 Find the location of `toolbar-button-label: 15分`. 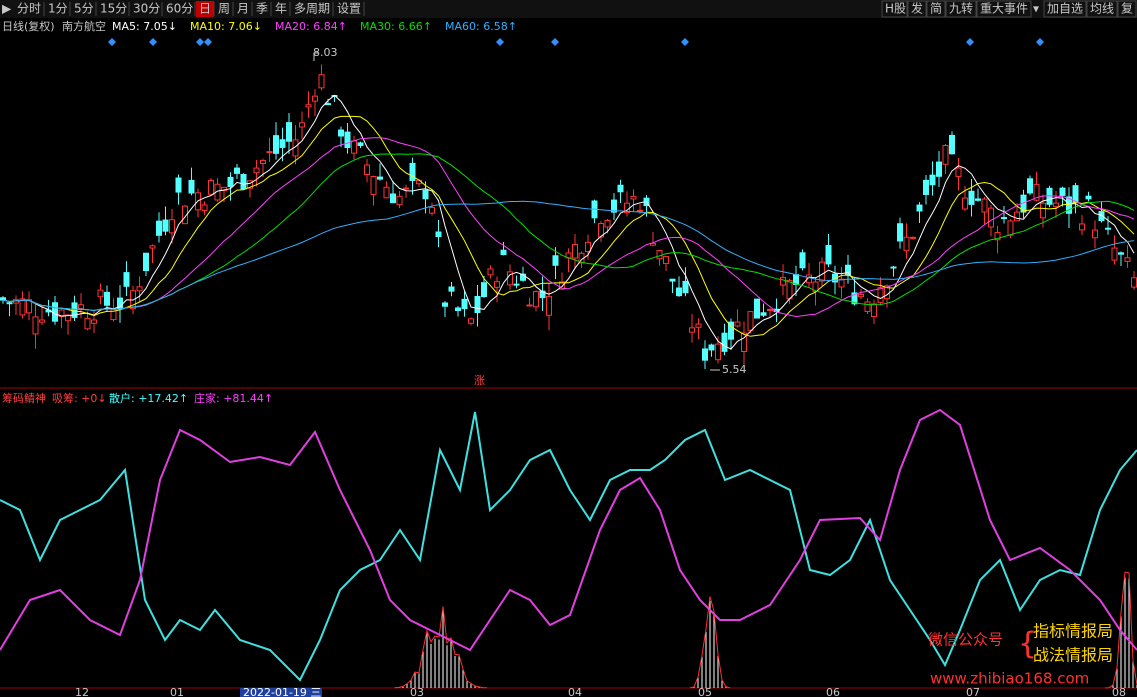

toolbar-button-label: 15分 is located at coordinates (113, 9).